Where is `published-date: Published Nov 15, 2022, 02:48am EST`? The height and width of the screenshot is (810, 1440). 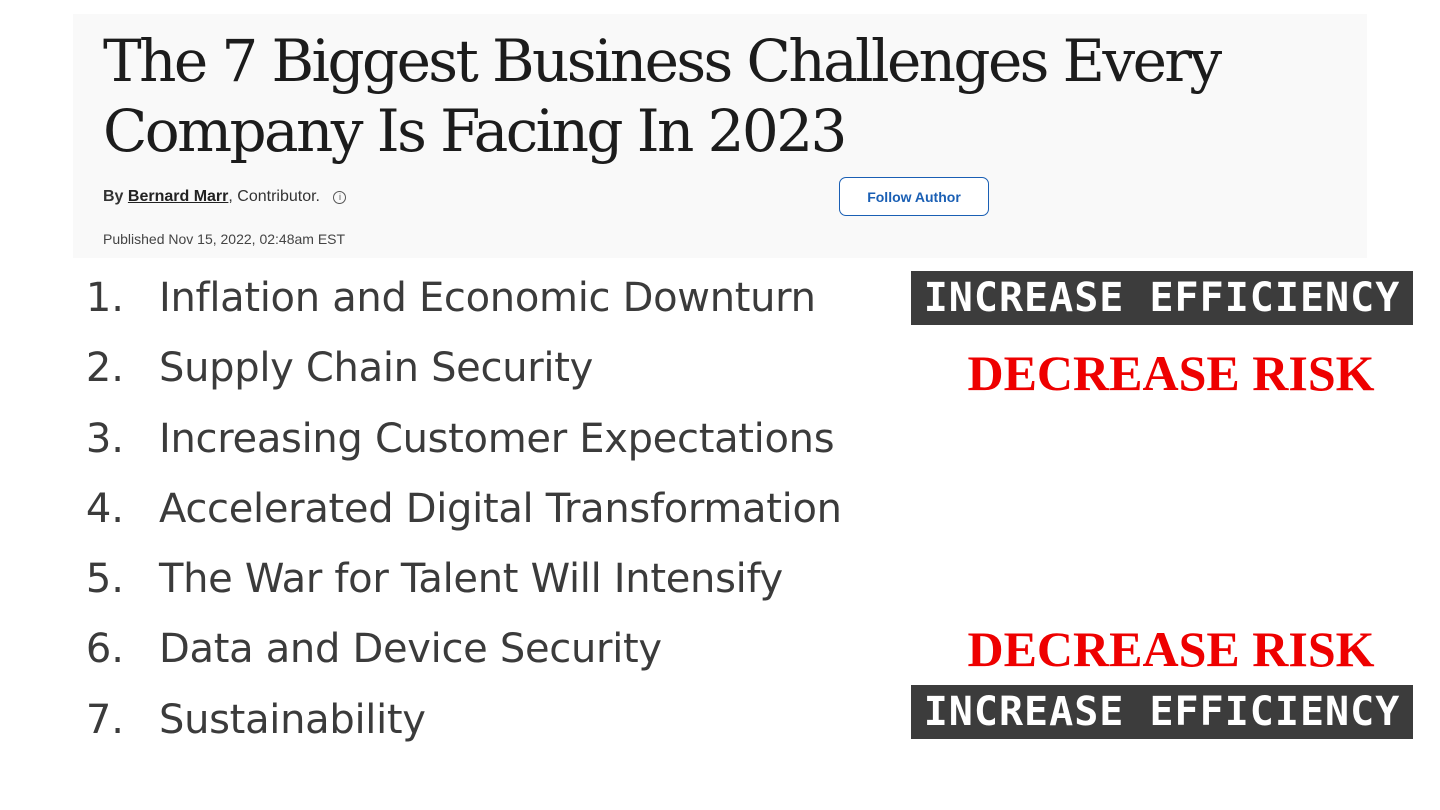
published-date: Published Nov 15, 2022, 02:48am EST is located at coordinates (224, 239).